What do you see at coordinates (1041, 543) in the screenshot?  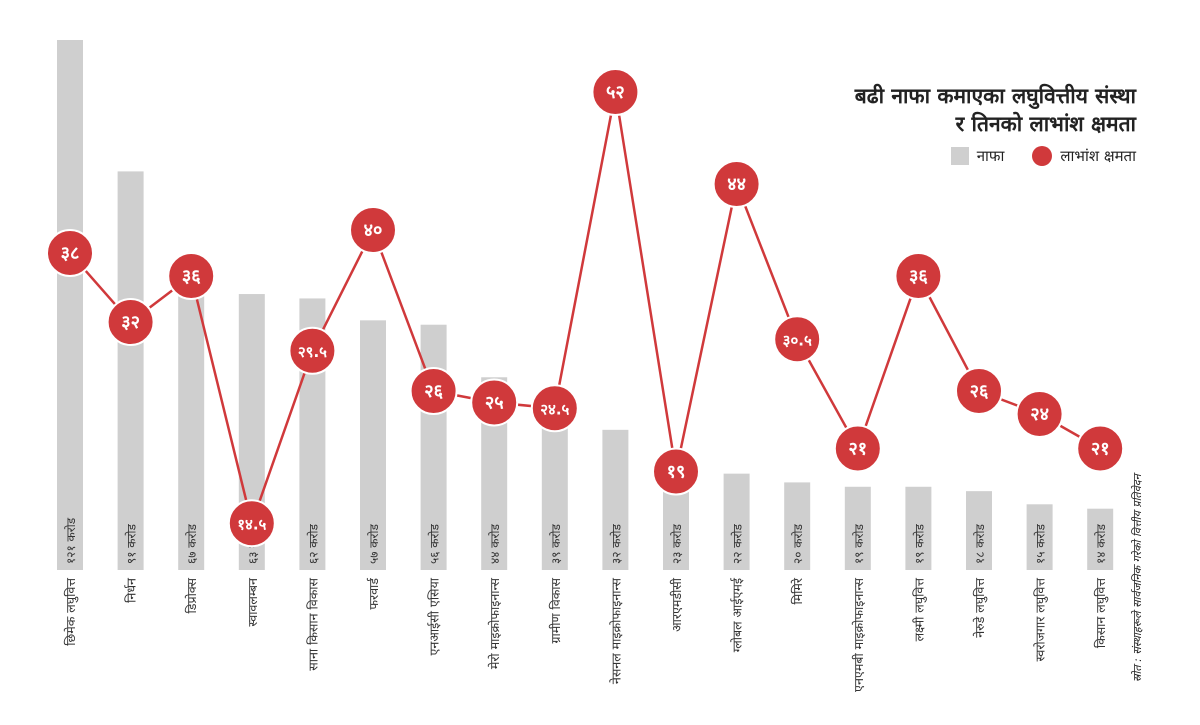 I see `bar-value-label-16: १५ करोड` at bounding box center [1041, 543].